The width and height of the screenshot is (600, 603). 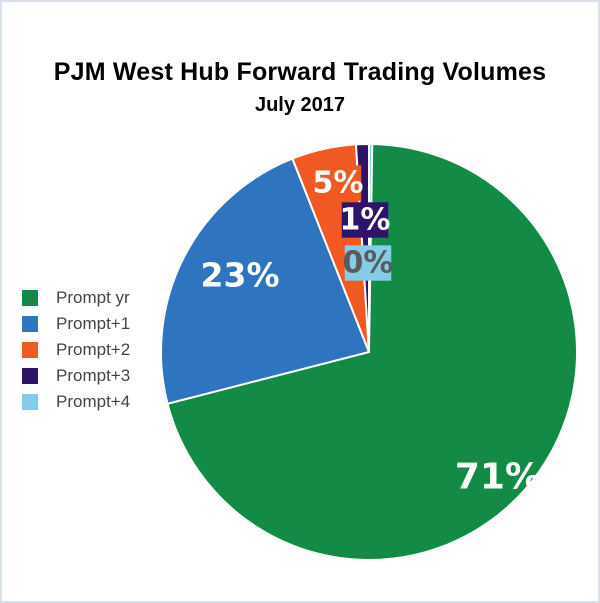 I want to click on legend-item-prompt-3: Prompt+3, so click(x=76, y=376).